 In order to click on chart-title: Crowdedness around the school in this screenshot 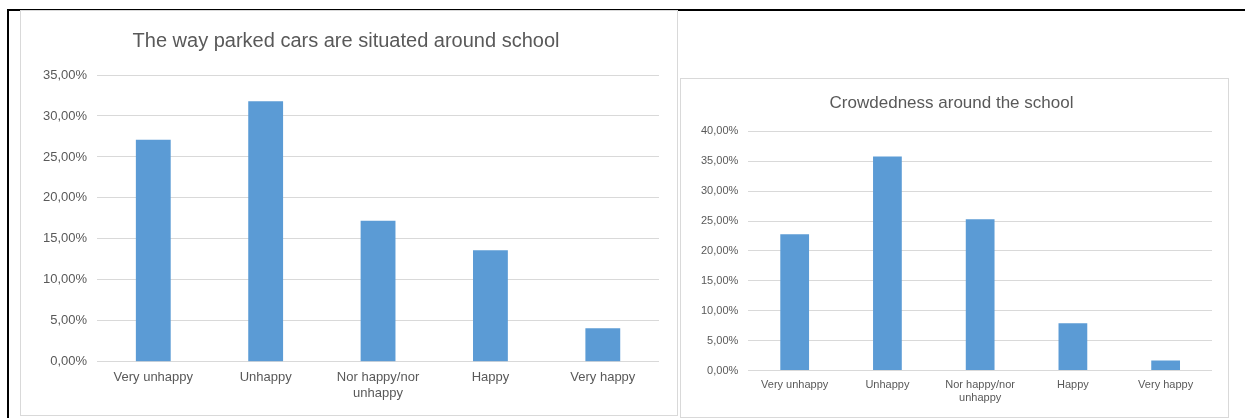, I will do `click(951, 102)`.